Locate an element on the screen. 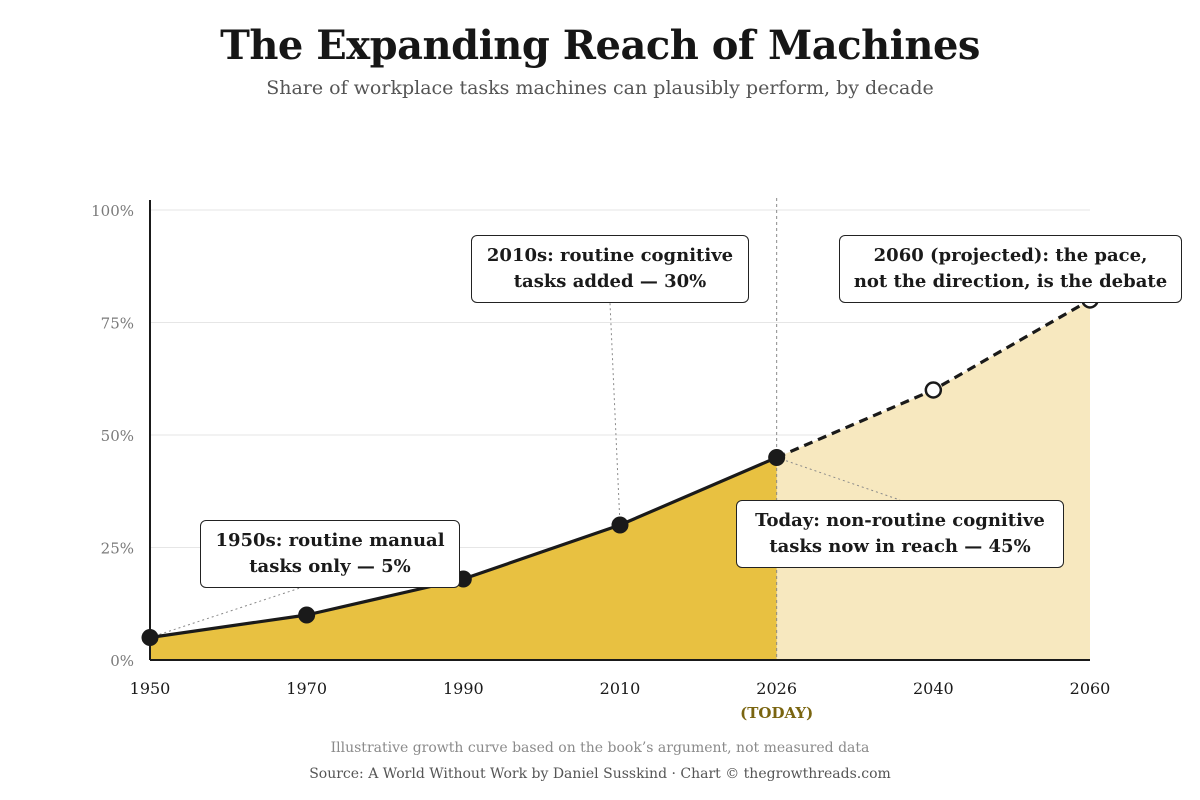 Image resolution: width=1200 pixels, height=800 pixels. annotation-2010s-line-1: 2010s: routine cognitive is located at coordinates (610, 255).